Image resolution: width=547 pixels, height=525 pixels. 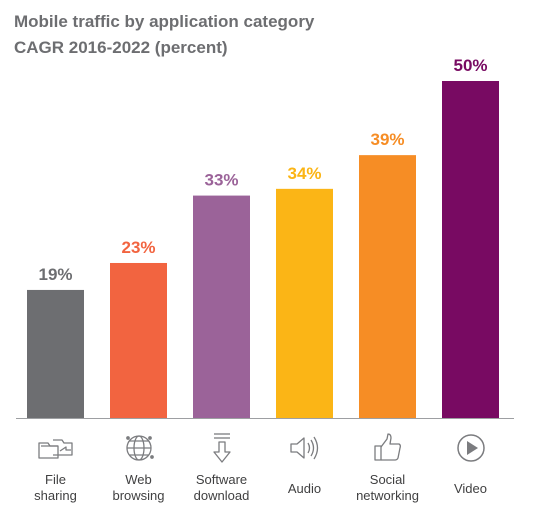 What do you see at coordinates (121, 47) in the screenshot?
I see `chart-subtitle: CAGR 2016-2022 (percent)` at bounding box center [121, 47].